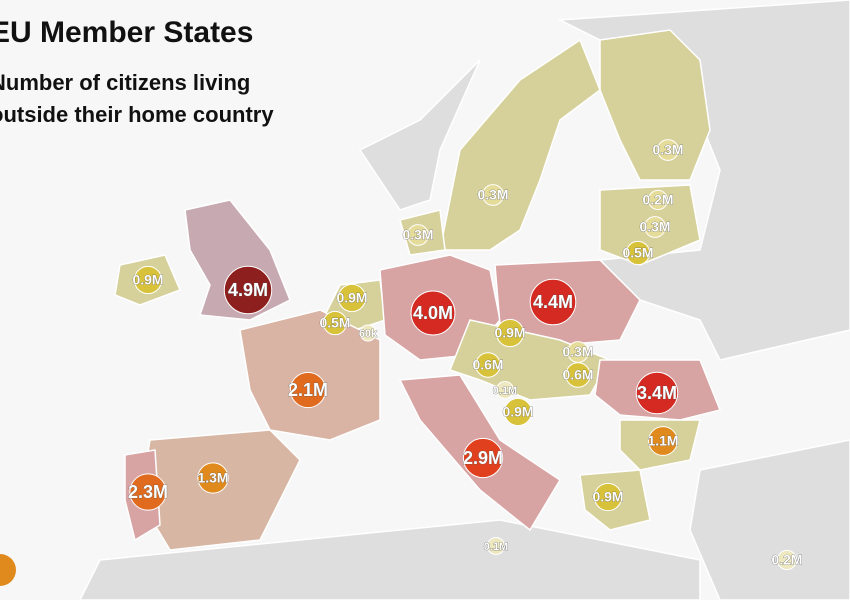  Describe the element at coordinates (125, 82) in the screenshot. I see `subtitle: Number of citizens living` at that location.